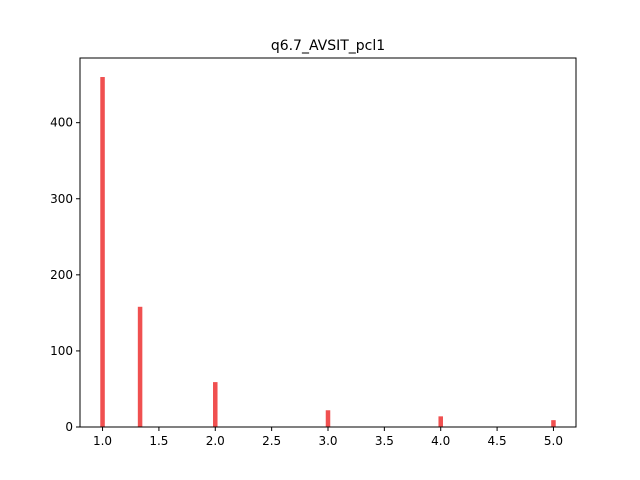 The image size is (640, 480). What do you see at coordinates (61, 351) in the screenshot?
I see `y-tick-label-1: 100` at bounding box center [61, 351].